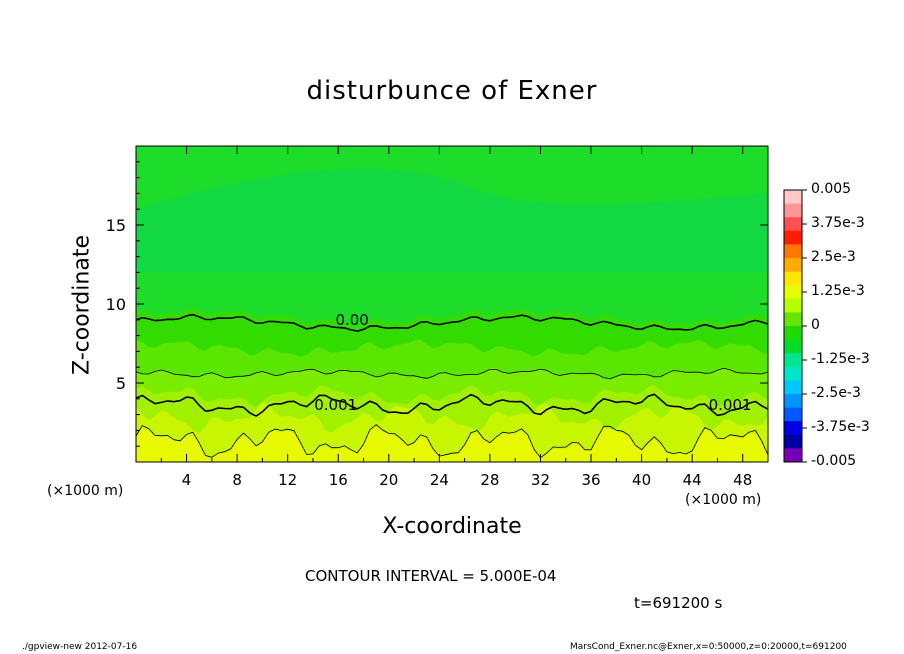 The height and width of the screenshot is (654, 904). Describe the element at coordinates (121, 383) in the screenshot. I see `y-tick-label-0: 5` at that location.